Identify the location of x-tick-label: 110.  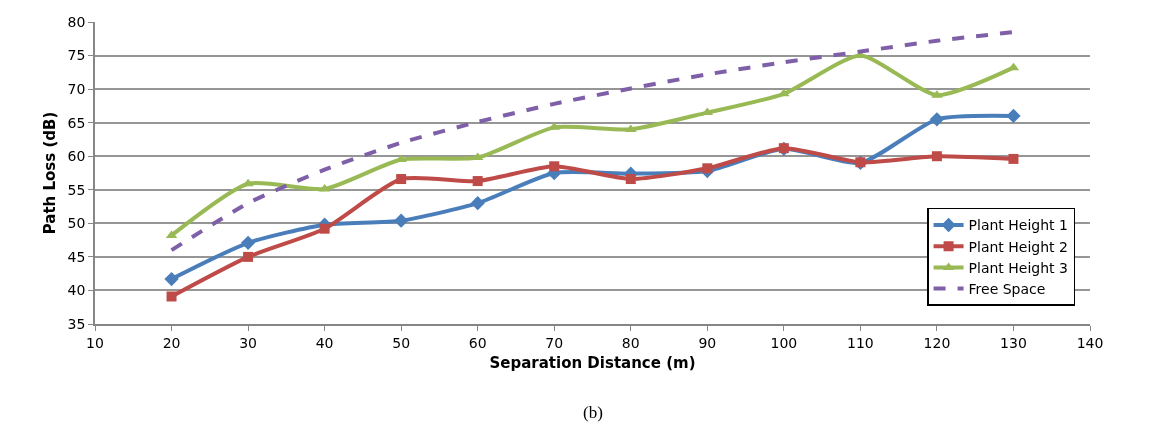
(860, 342).